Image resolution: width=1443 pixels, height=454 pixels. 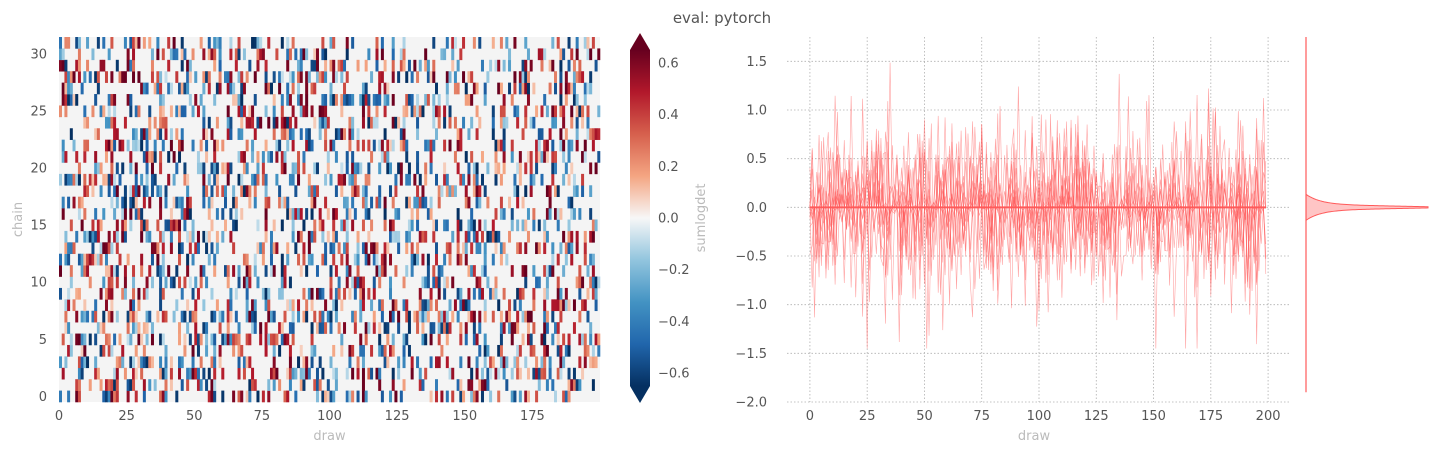 What do you see at coordinates (751, 403) in the screenshot?
I see `line-y-tick-label: −2.0` at bounding box center [751, 403].